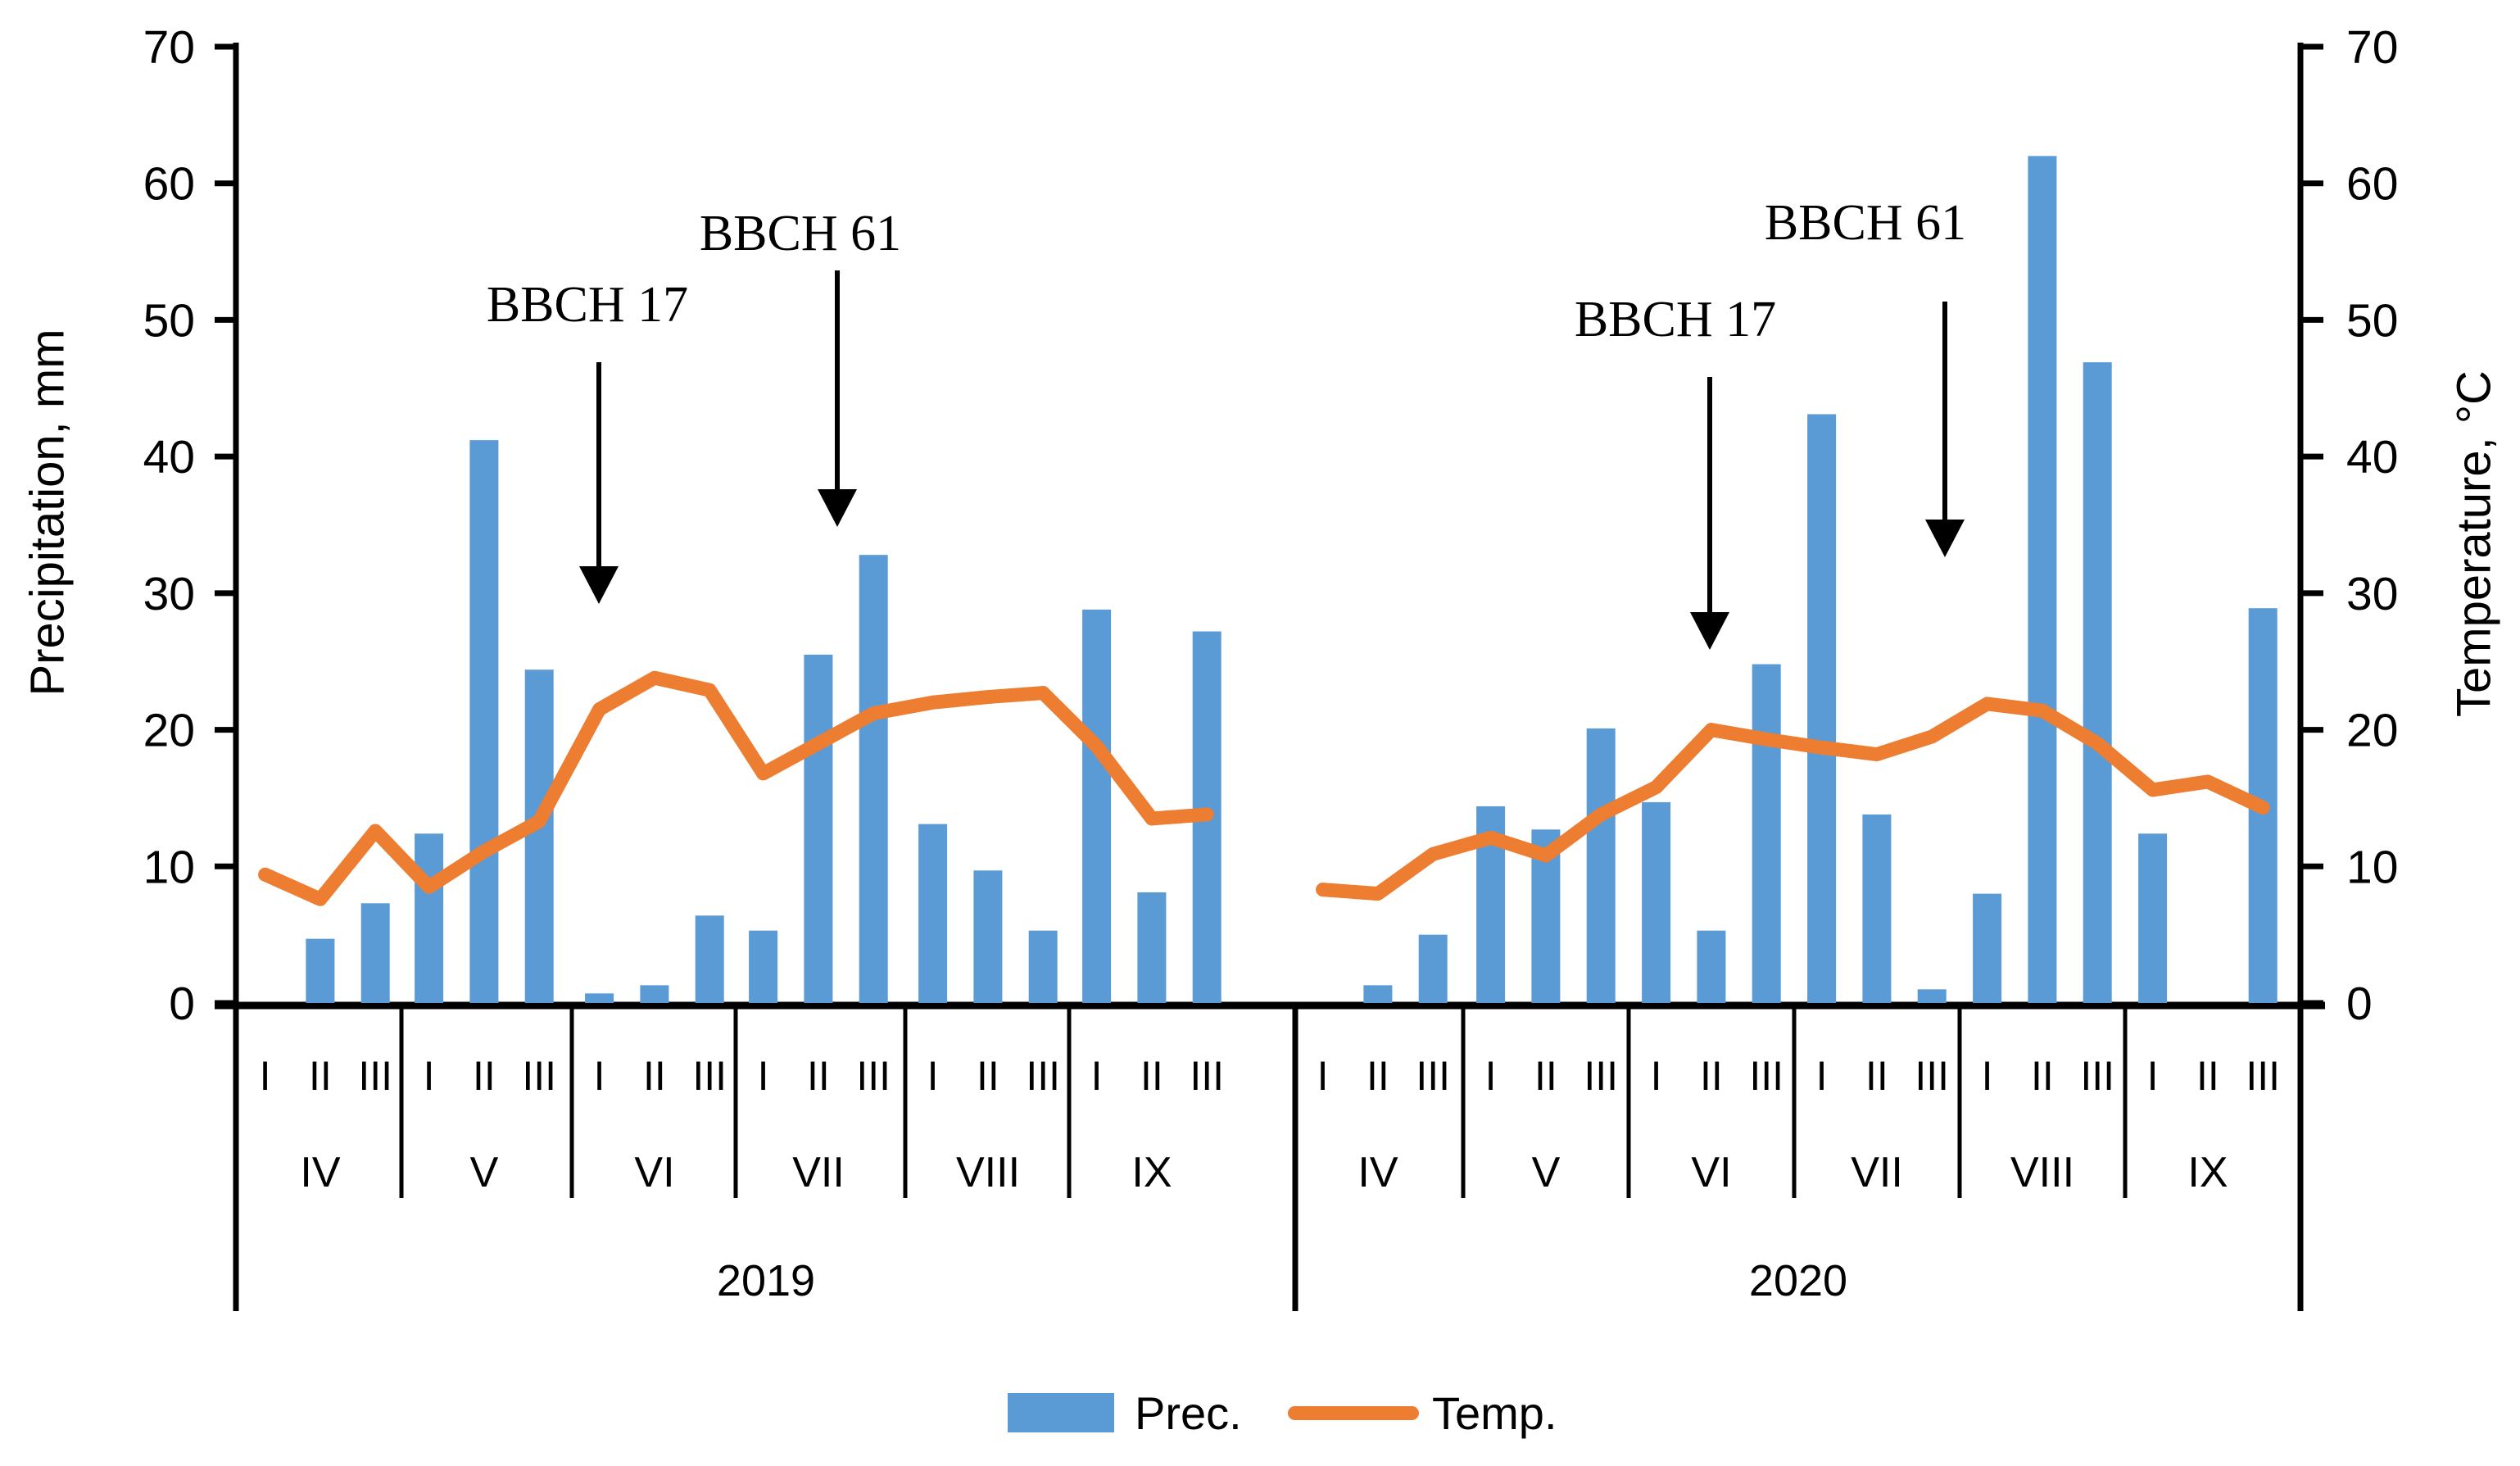  Describe the element at coordinates (2372, 47) in the screenshot. I see `right-tick-label: 70` at that location.